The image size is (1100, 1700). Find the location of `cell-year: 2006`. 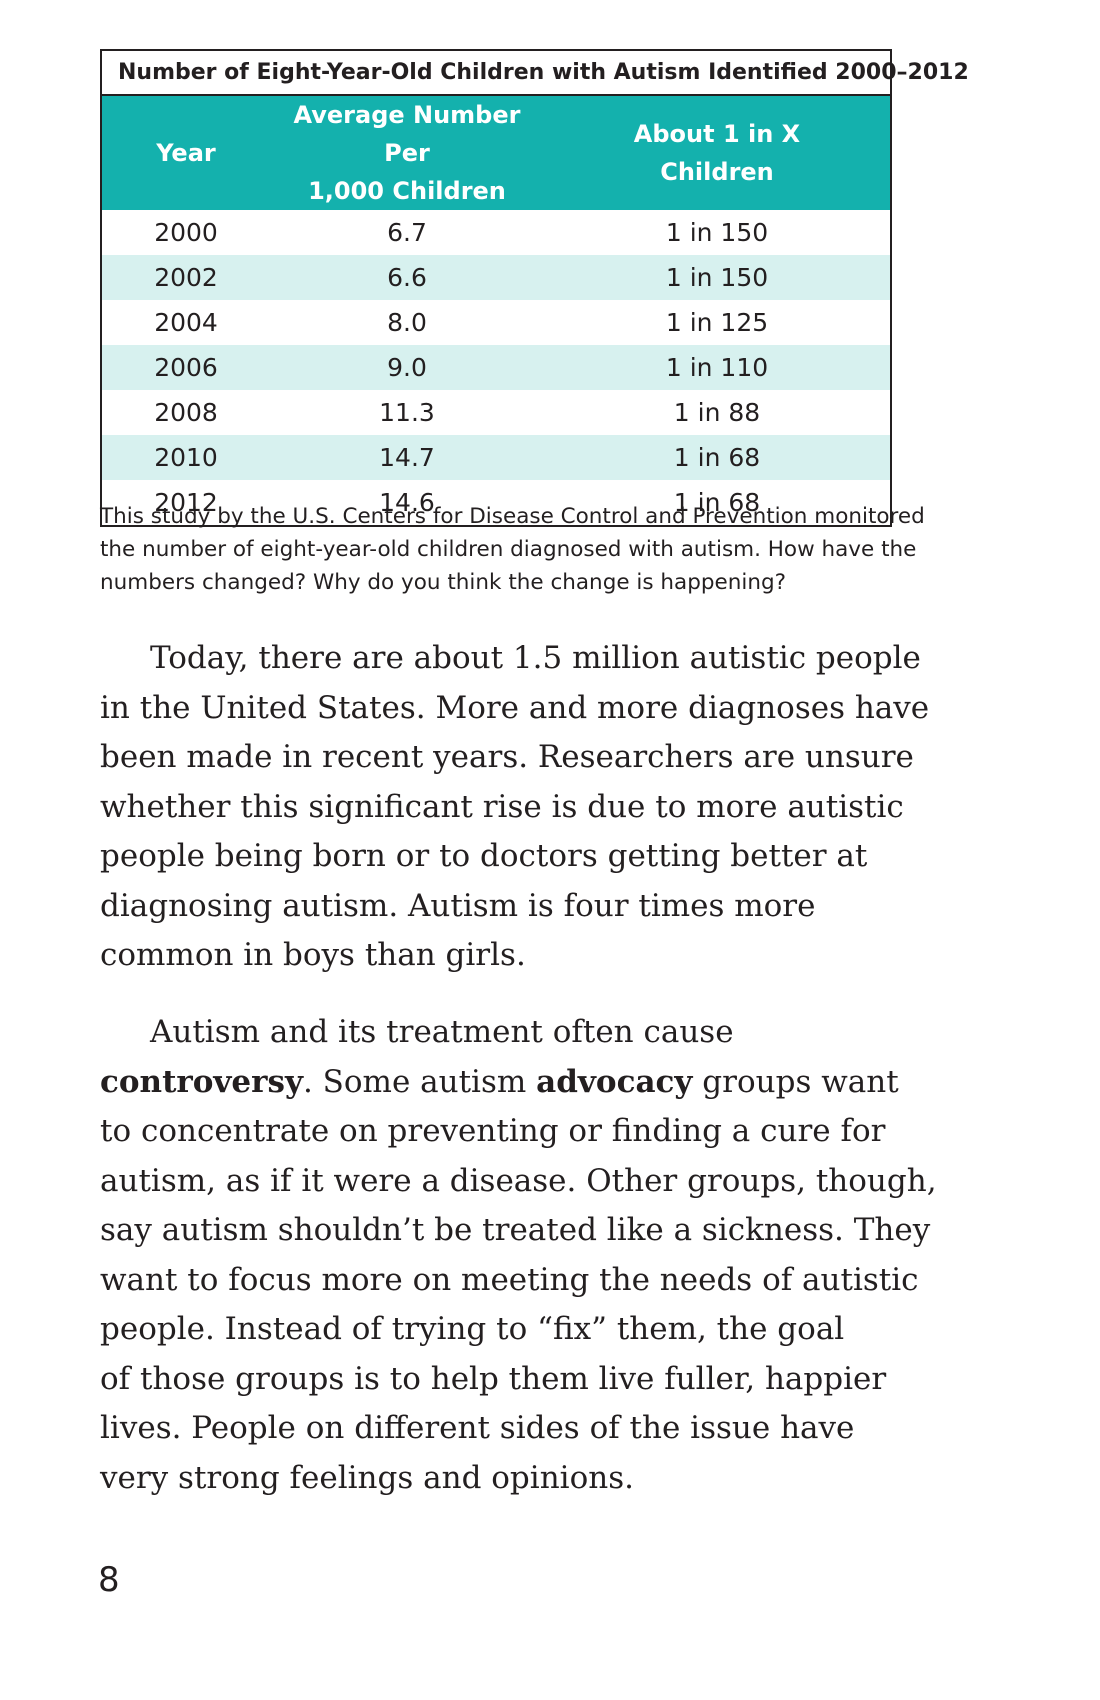

cell-year: 2006 is located at coordinates (186, 367).